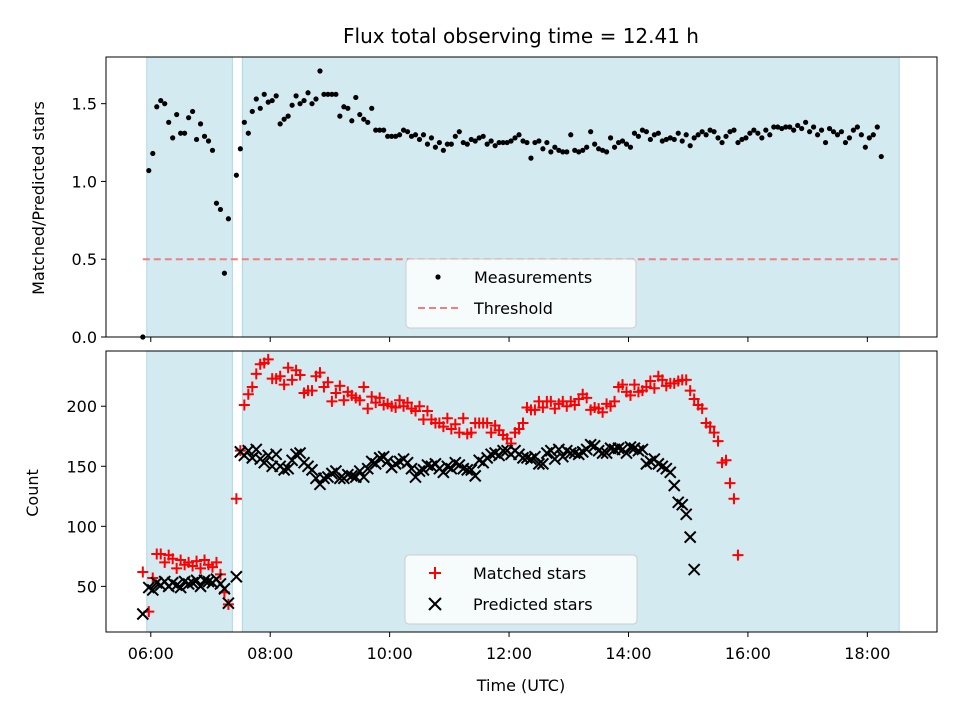 The height and width of the screenshot is (720, 960). Describe the element at coordinates (84, 337) in the screenshot. I see `ratio-y-tick-label: 0.0` at that location.